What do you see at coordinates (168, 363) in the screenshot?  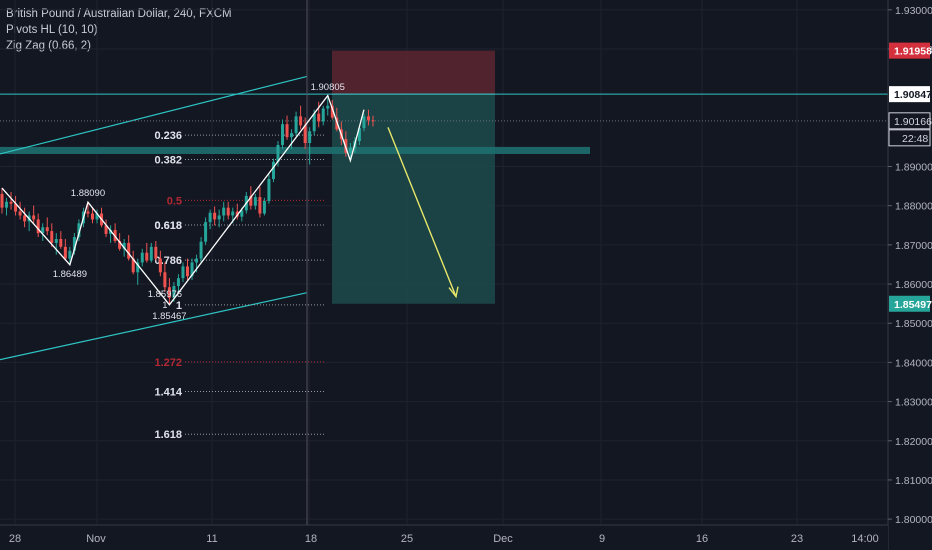 I see `fib-label-1.272: 1.272` at bounding box center [168, 363].